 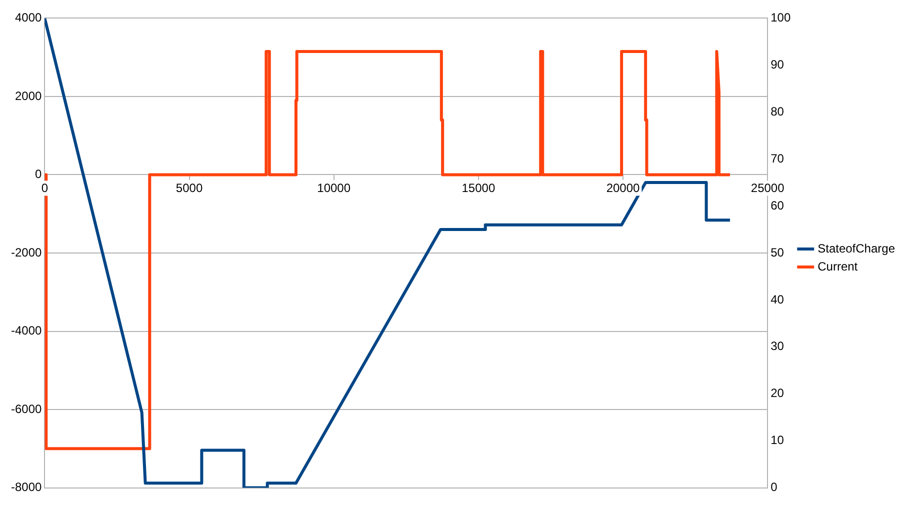 What do you see at coordinates (777, 158) in the screenshot?
I see `y2-tick-label: 70` at bounding box center [777, 158].